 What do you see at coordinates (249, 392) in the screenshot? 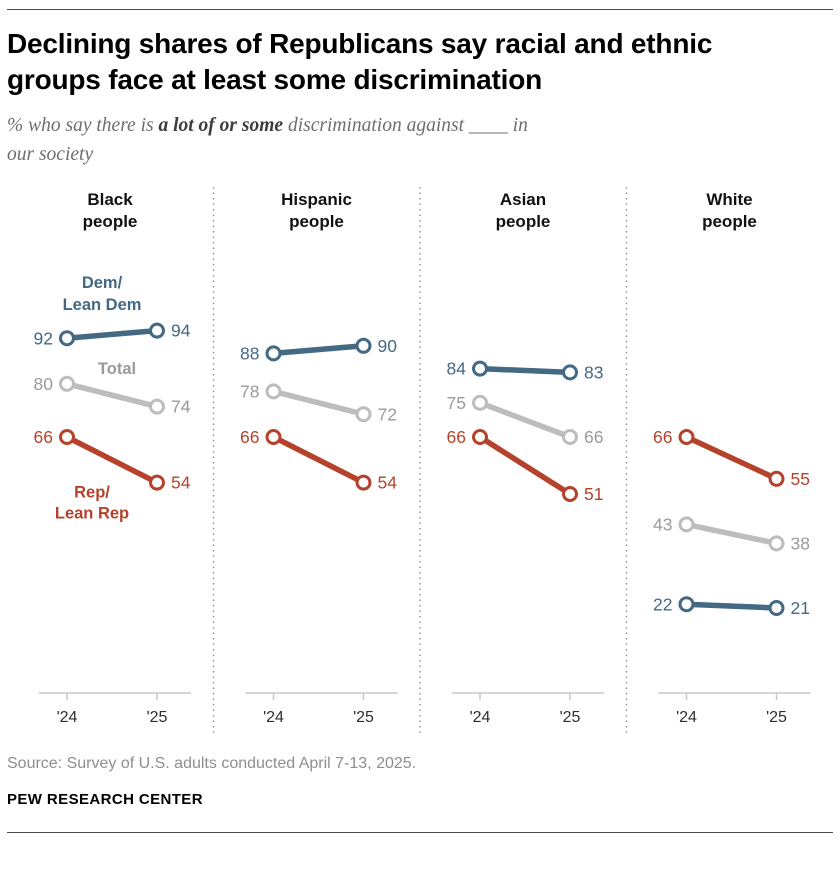
I see `value-label: 78` at bounding box center [249, 392].